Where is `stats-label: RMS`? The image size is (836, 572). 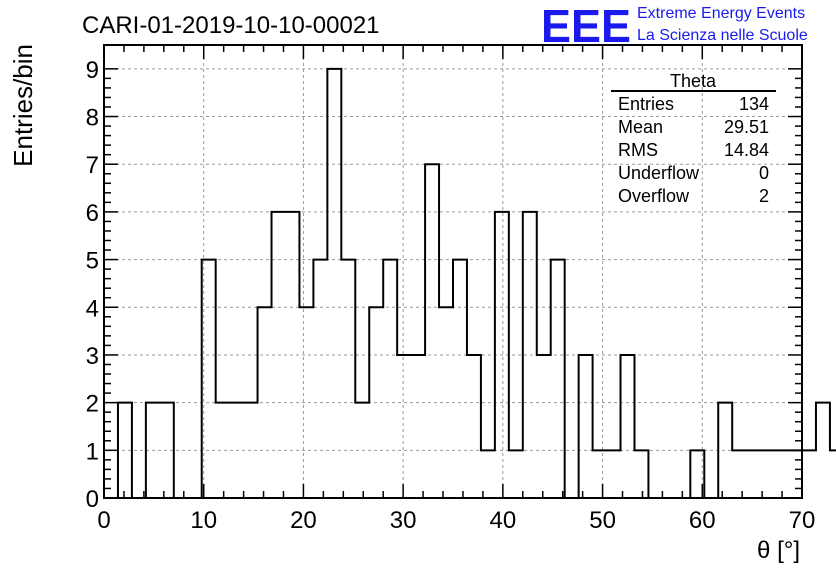 stats-label: RMS is located at coordinates (638, 150).